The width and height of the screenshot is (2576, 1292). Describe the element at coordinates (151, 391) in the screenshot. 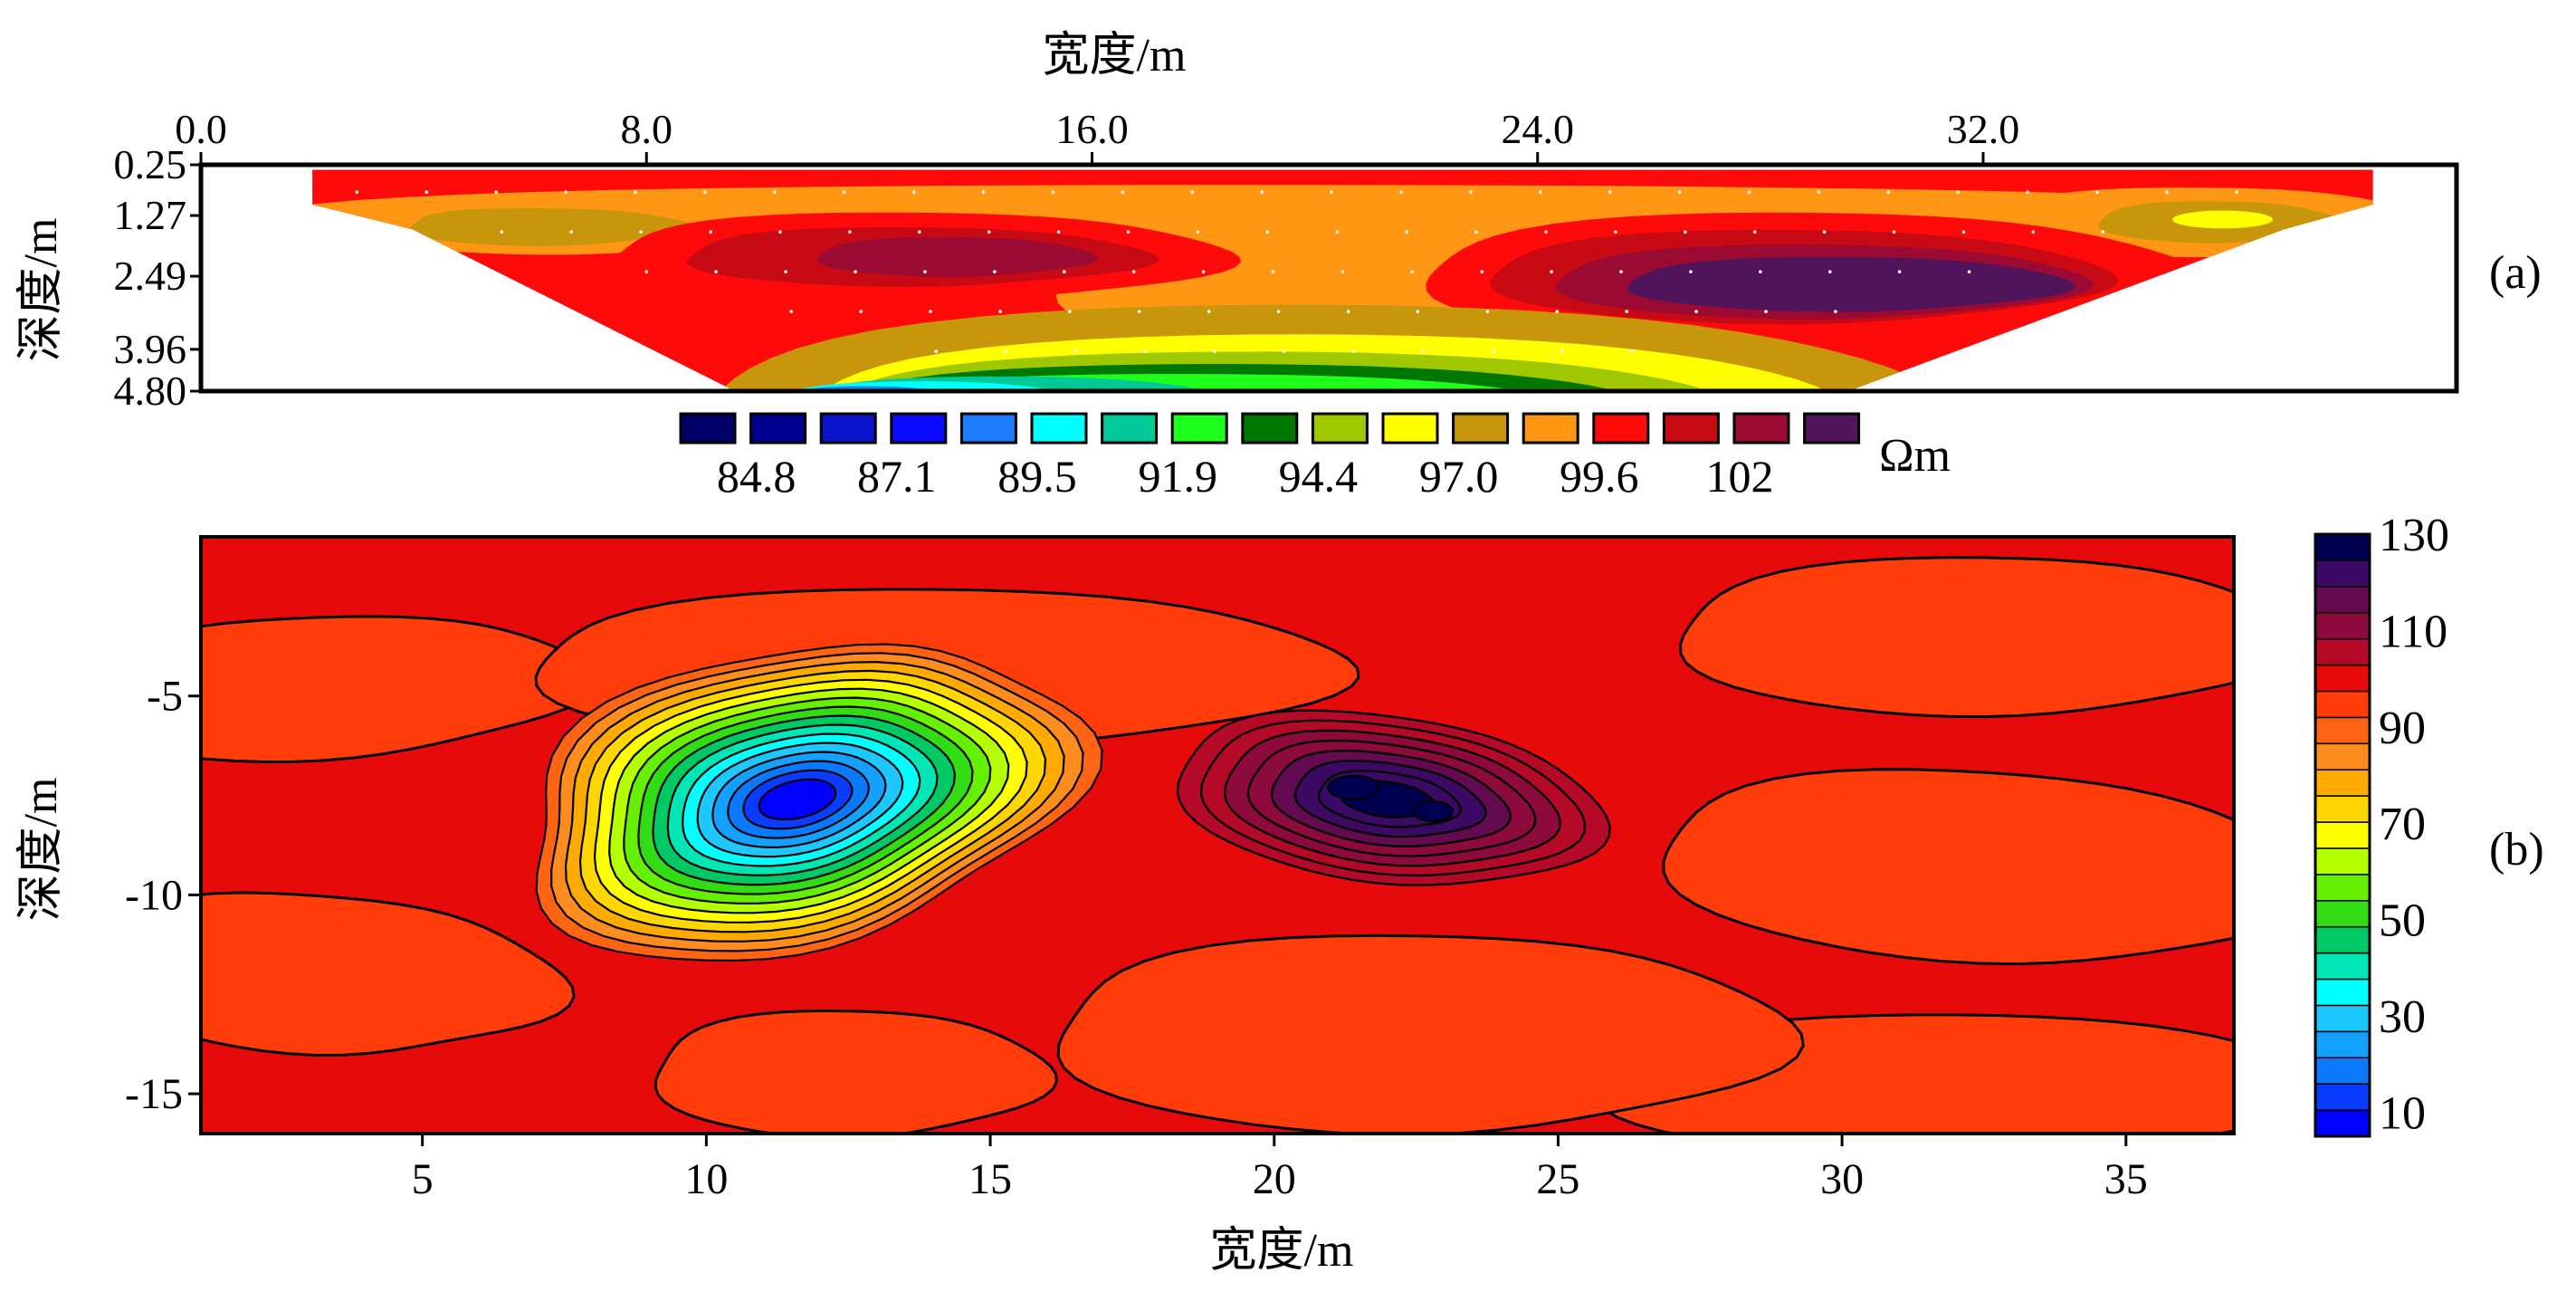

I see `panel-a-y-tick-label: 4.80` at that location.